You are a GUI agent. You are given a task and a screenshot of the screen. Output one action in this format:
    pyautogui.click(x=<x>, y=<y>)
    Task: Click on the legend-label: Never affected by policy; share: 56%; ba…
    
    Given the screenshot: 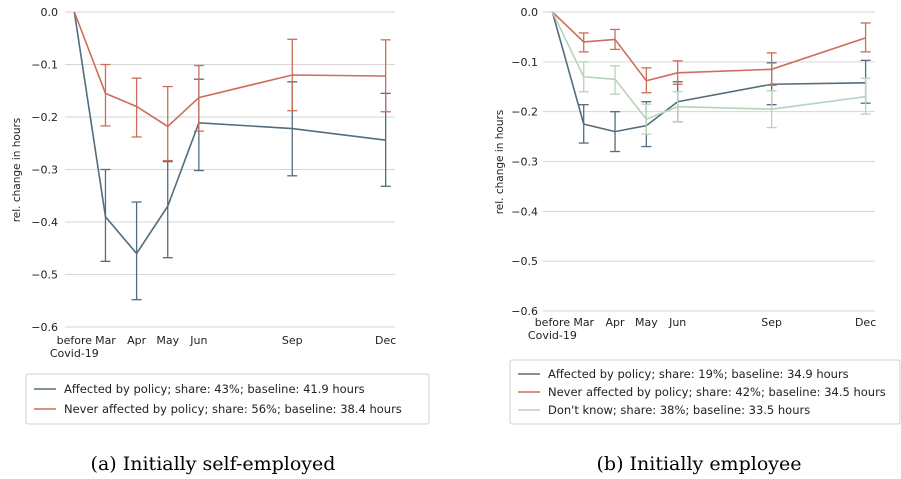 What is the action you would take?
    pyautogui.click(x=233, y=409)
    